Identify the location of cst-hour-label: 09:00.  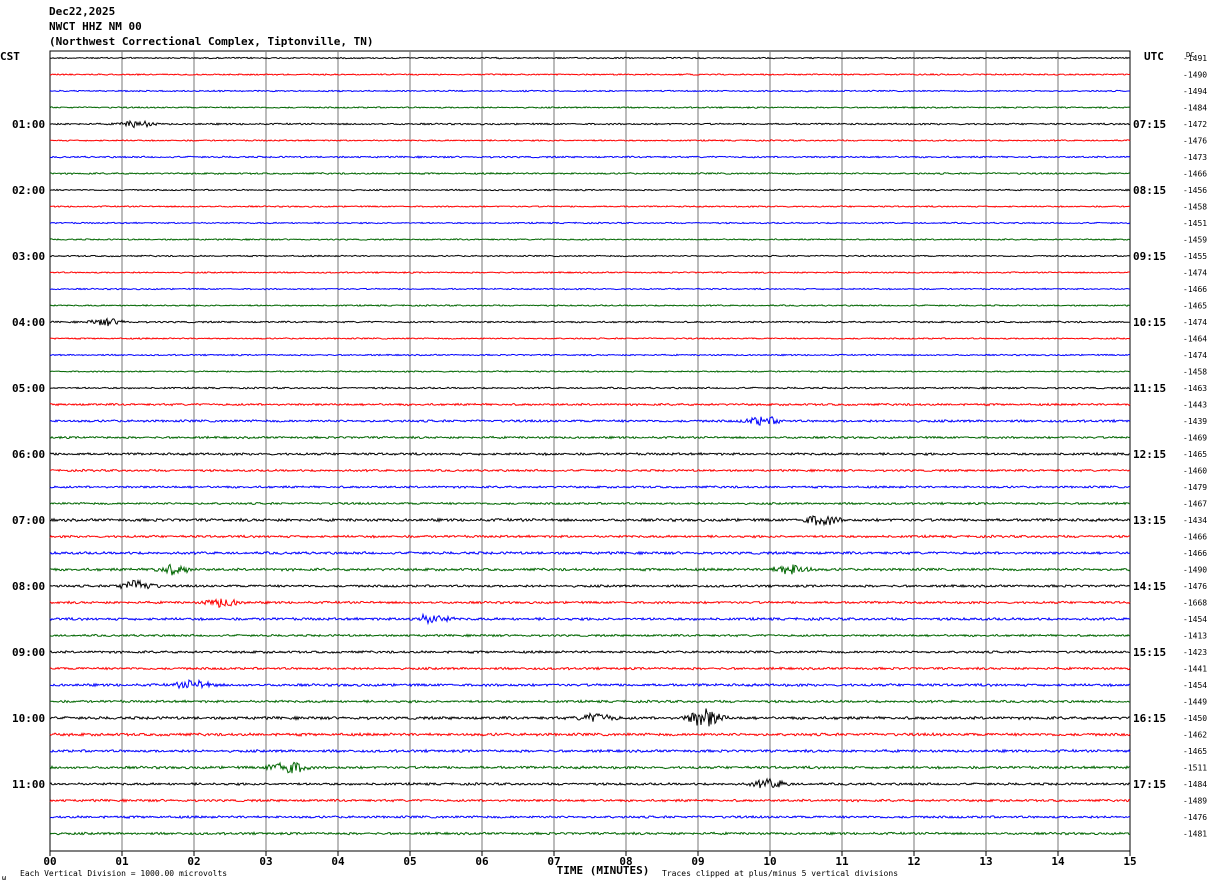
(28, 652).